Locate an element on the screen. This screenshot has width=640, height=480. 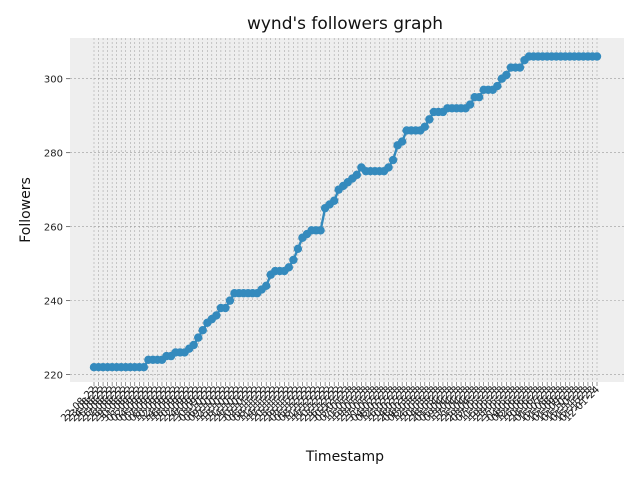
x-axis-label: Timestamp is located at coordinates (344, 457).